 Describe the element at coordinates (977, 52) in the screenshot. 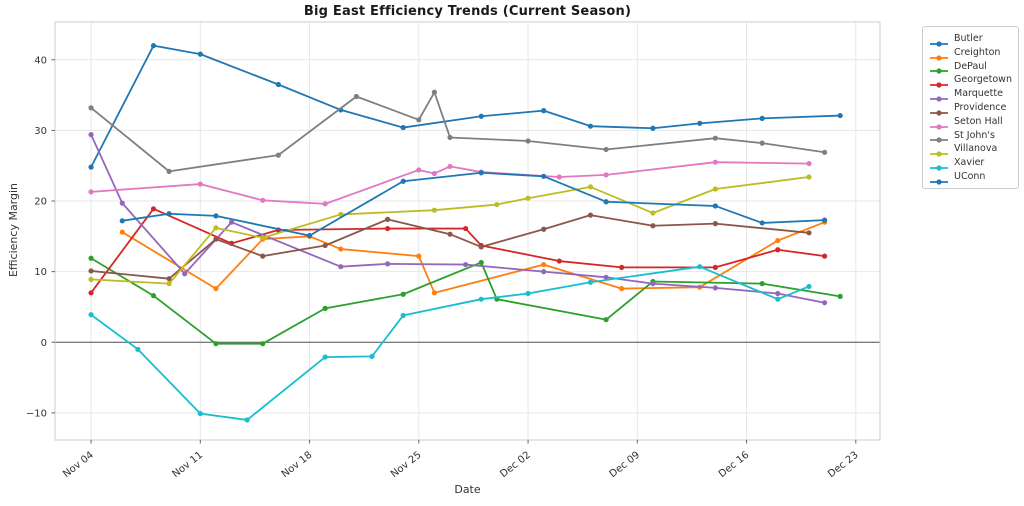

I see `legend-label-creighton: Creighton` at that location.